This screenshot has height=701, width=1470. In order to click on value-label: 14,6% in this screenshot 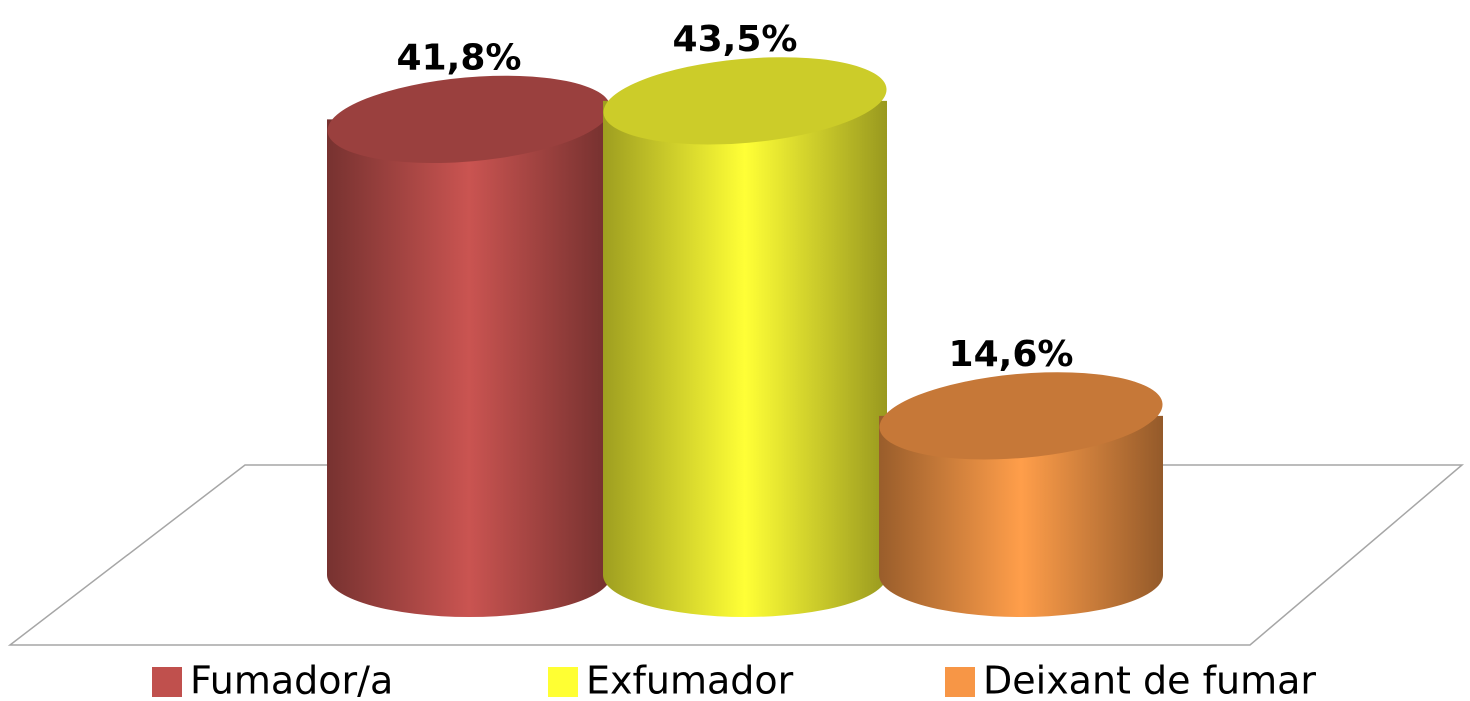, I will do `click(1011, 354)`.